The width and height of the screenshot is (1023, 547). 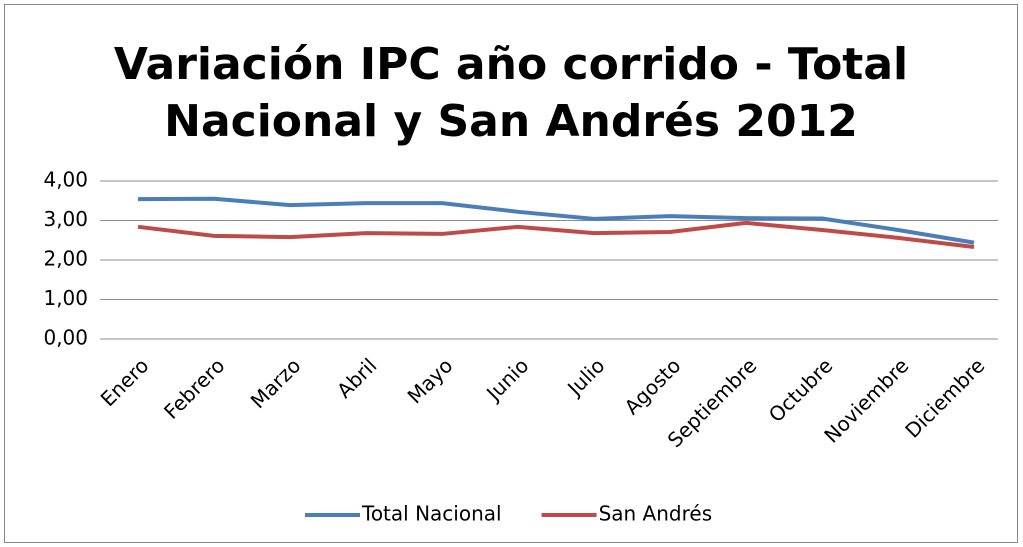 I want to click on y-tick-label: 0,00, so click(x=65, y=338).